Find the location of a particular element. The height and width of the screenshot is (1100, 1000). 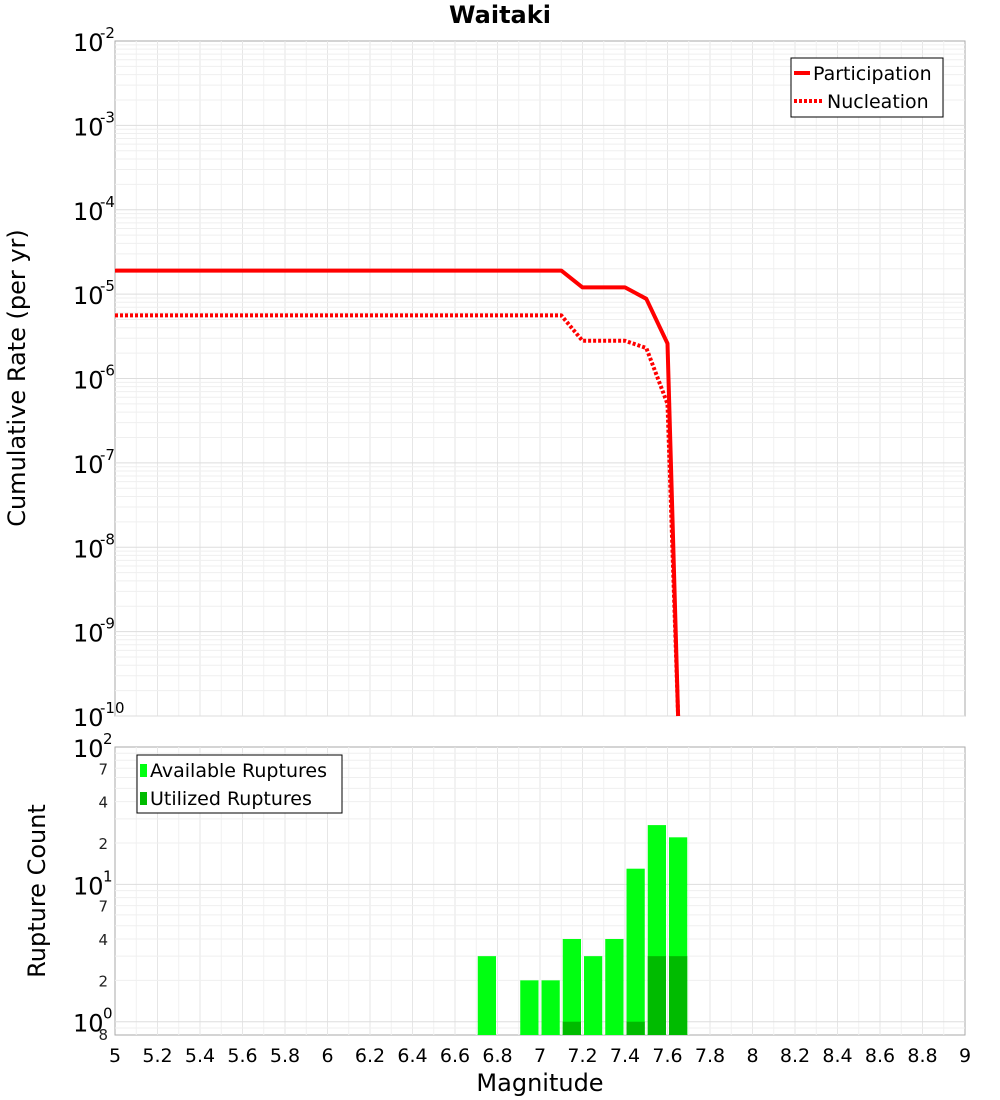

rupture-y-tick-exponent: 0 is located at coordinates (108, 1014).